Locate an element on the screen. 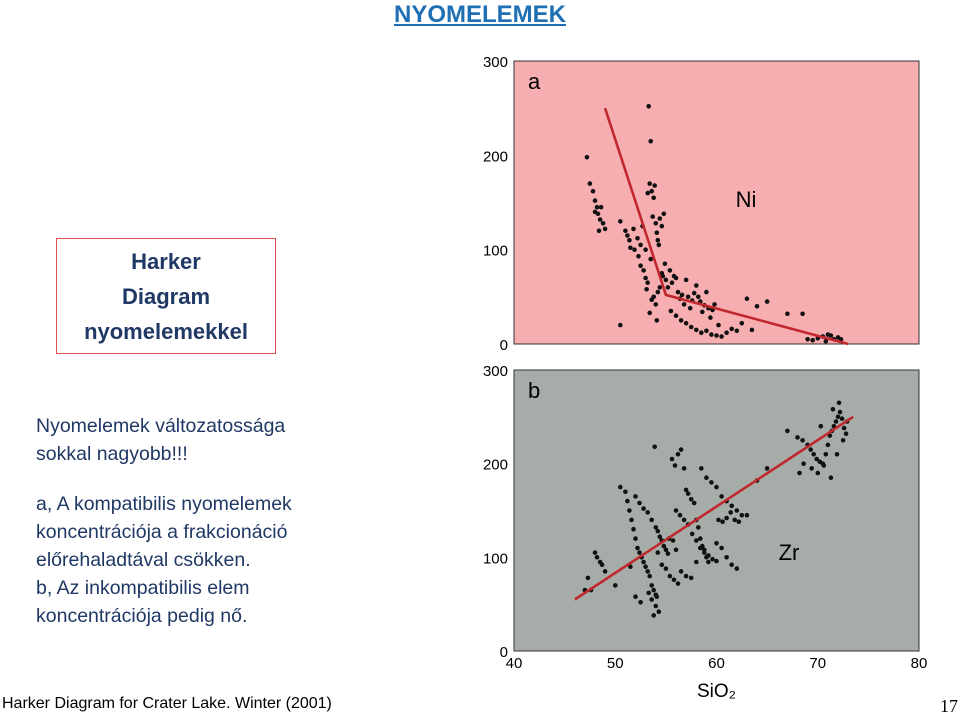 This screenshot has width=960, height=718. box-line: Diagram is located at coordinates (166, 296).